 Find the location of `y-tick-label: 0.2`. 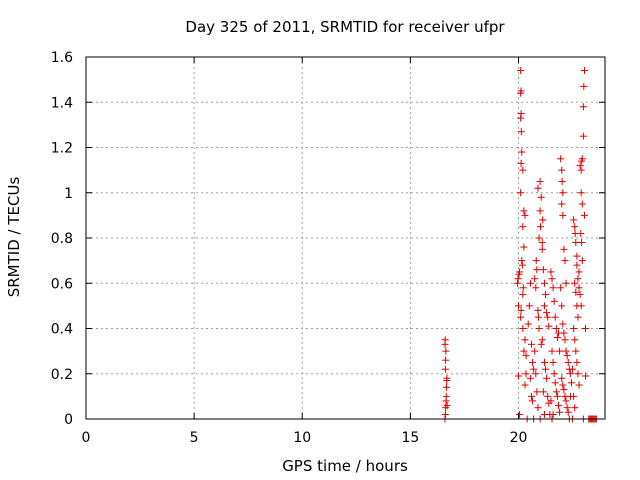

y-tick-label: 0.2 is located at coordinates (62, 375).